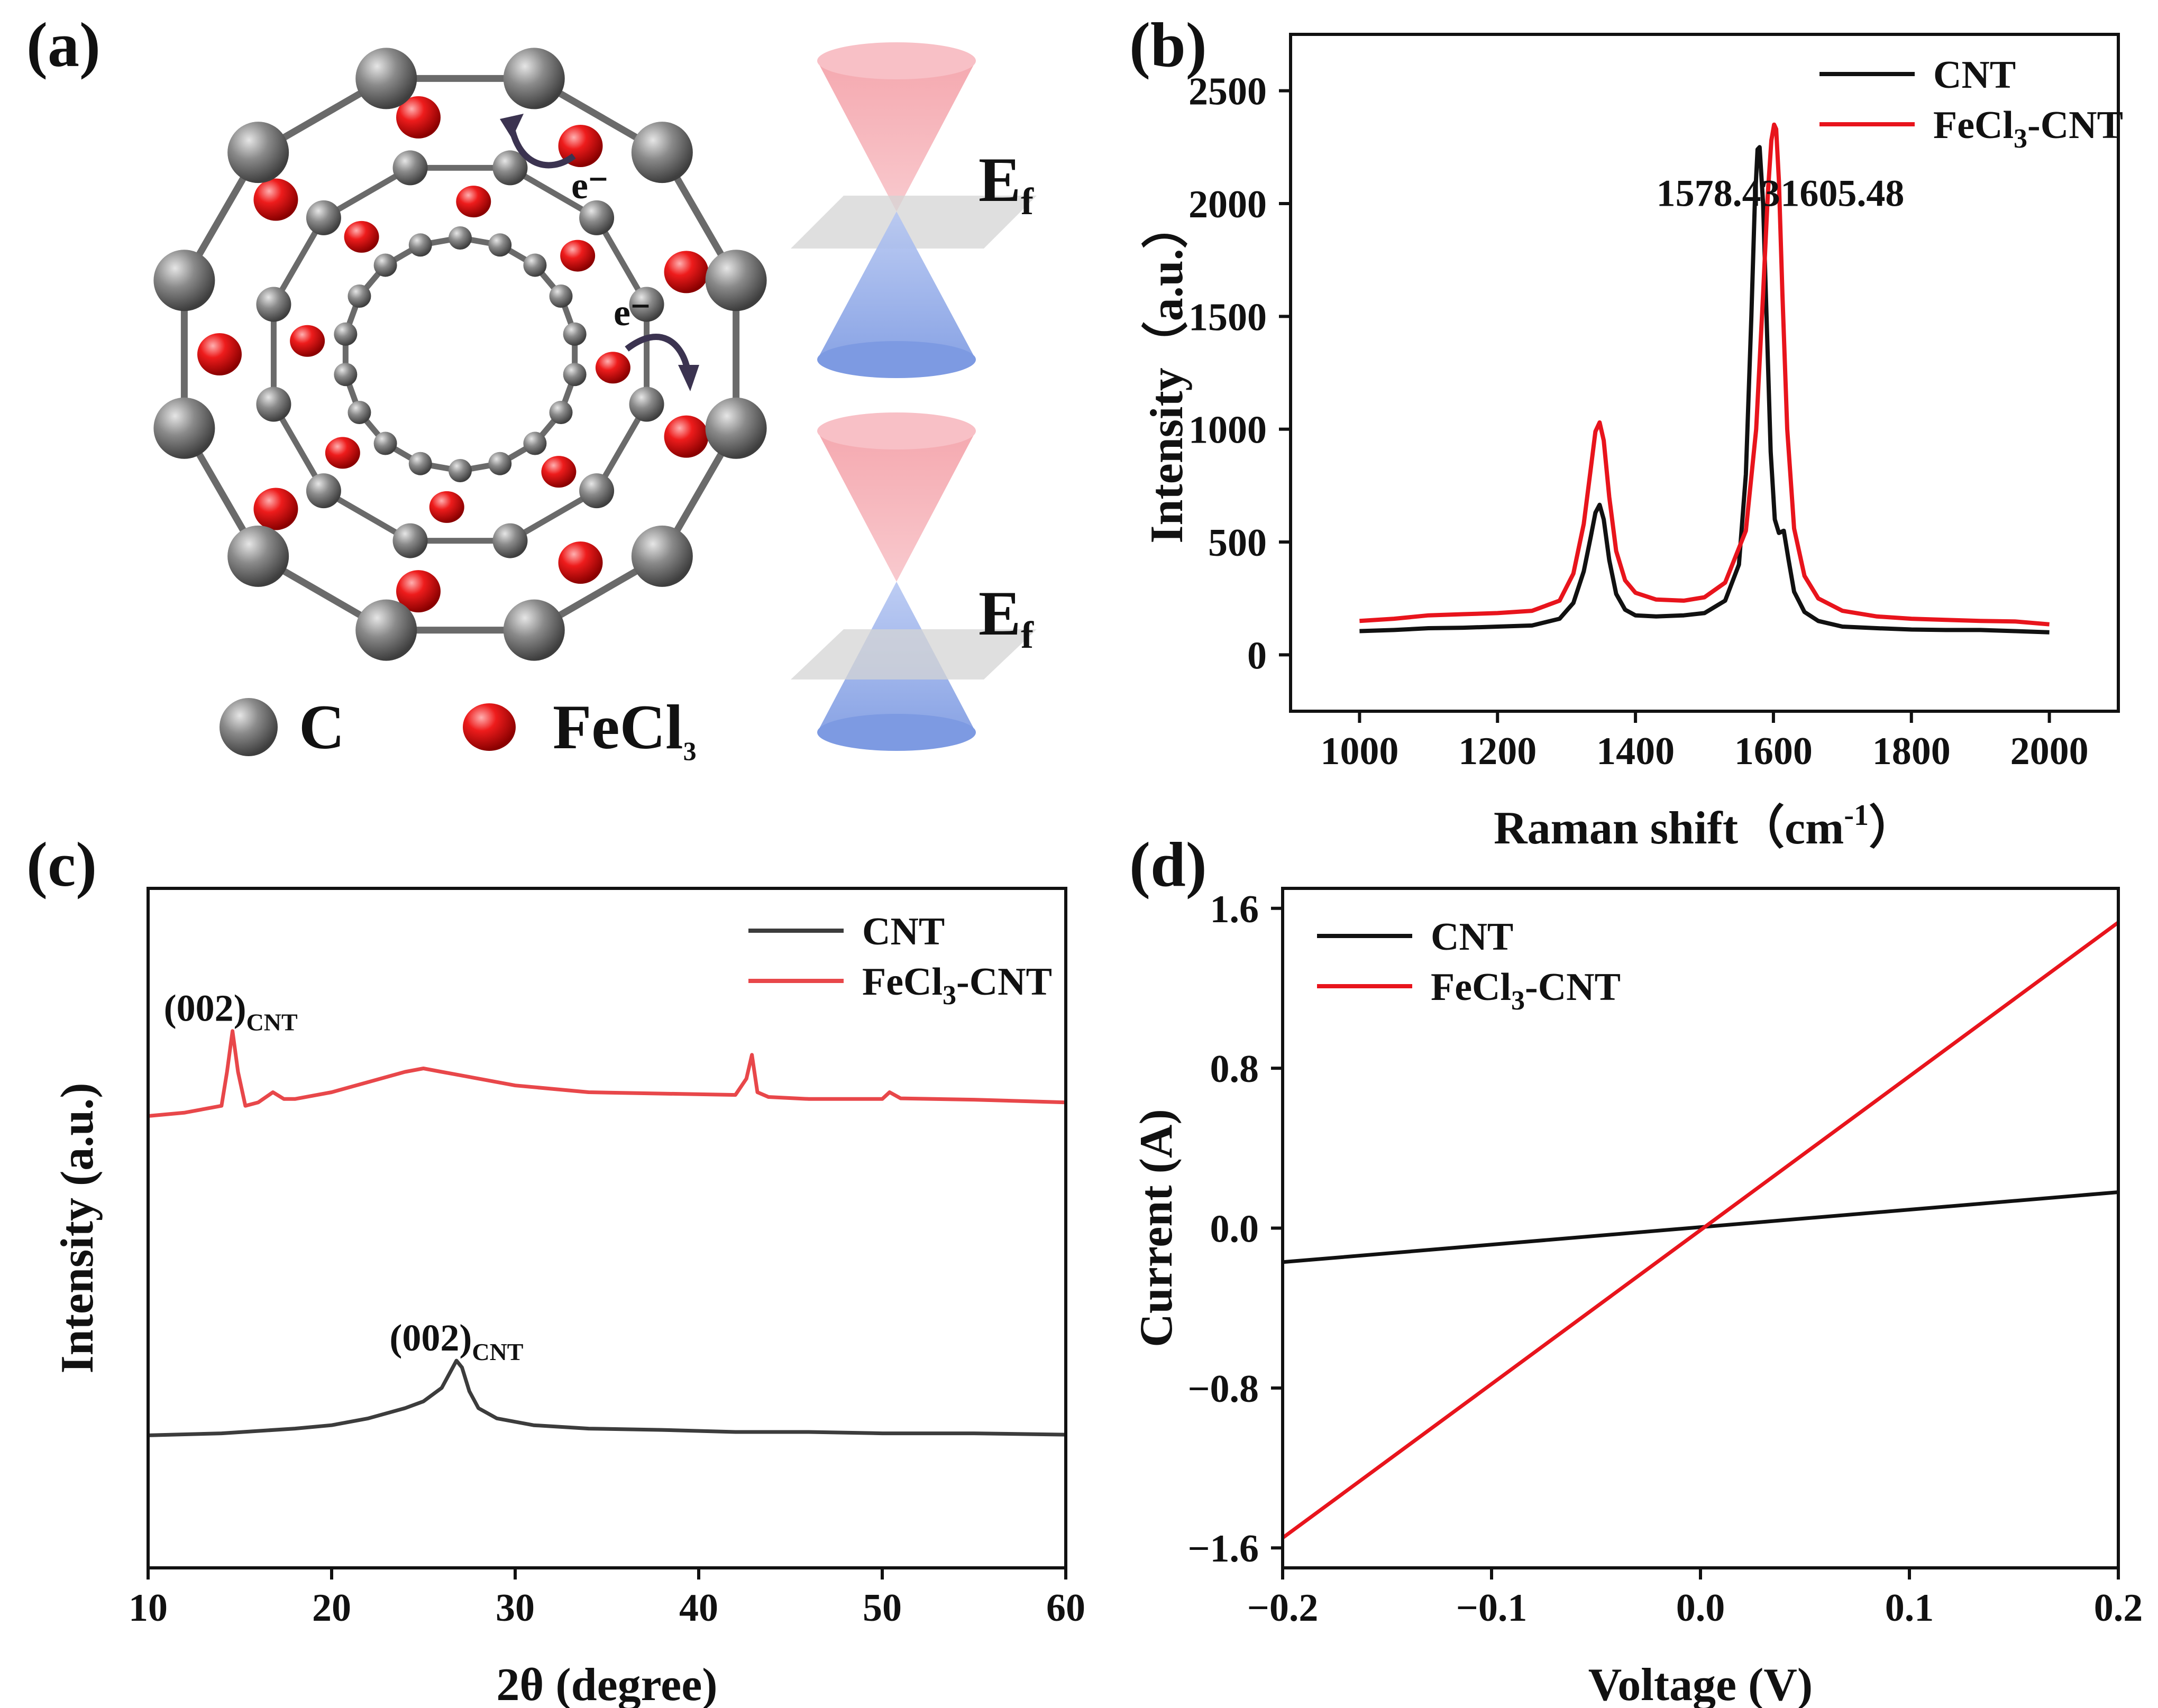 The height and width of the screenshot is (1708, 2158). What do you see at coordinates (690, 751) in the screenshot?
I see `fecl3-legend-sub: 3` at bounding box center [690, 751].